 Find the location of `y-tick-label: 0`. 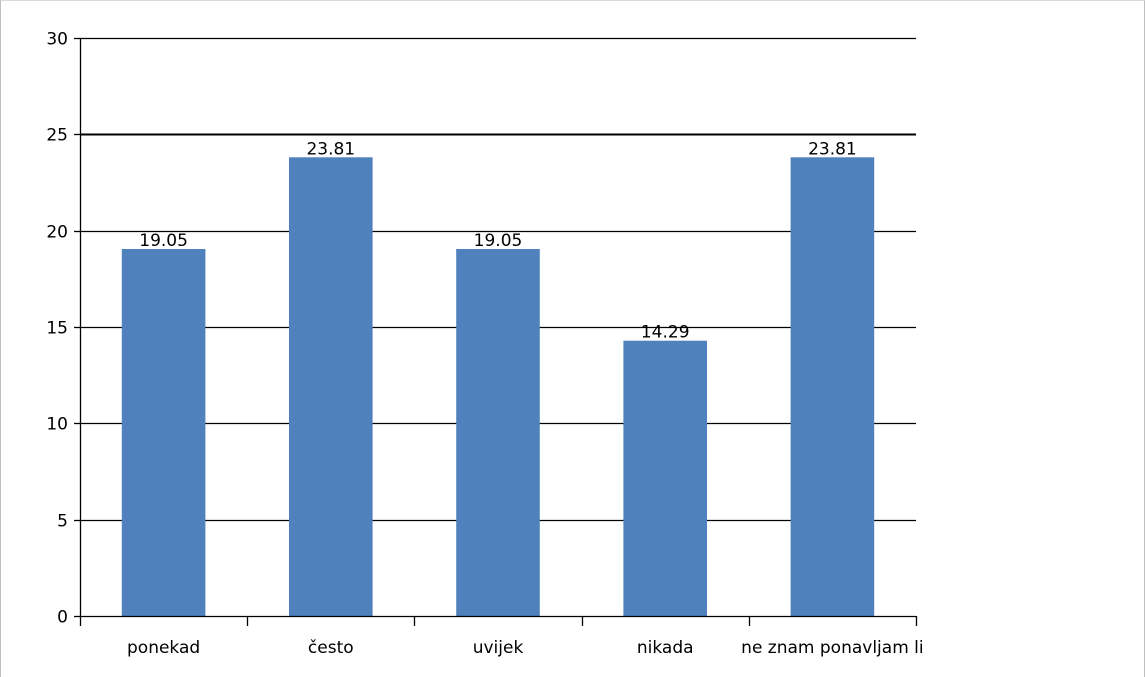

y-tick-label: 0 is located at coordinates (62, 618).